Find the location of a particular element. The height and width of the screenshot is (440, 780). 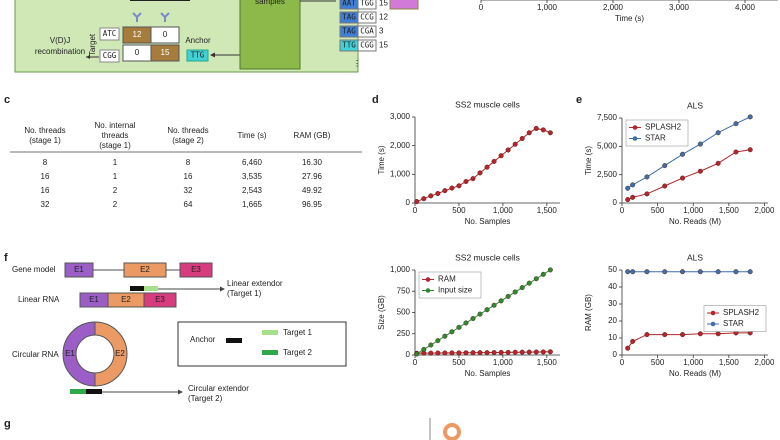

table-cell: 16.30 is located at coordinates (312, 162).